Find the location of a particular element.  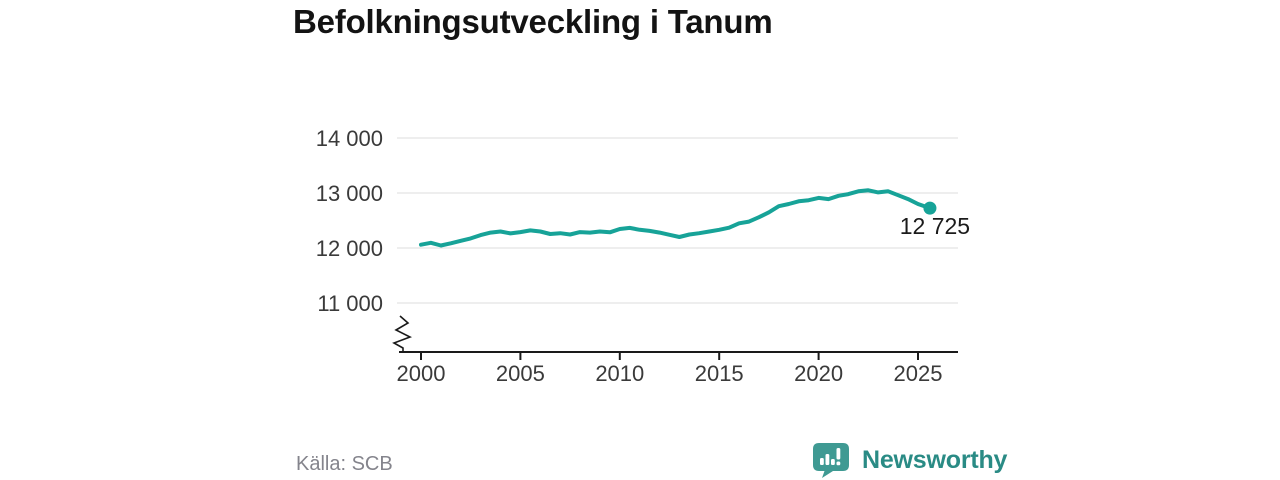

newsworthy-wordmark: Newsworthy is located at coordinates (935, 459).